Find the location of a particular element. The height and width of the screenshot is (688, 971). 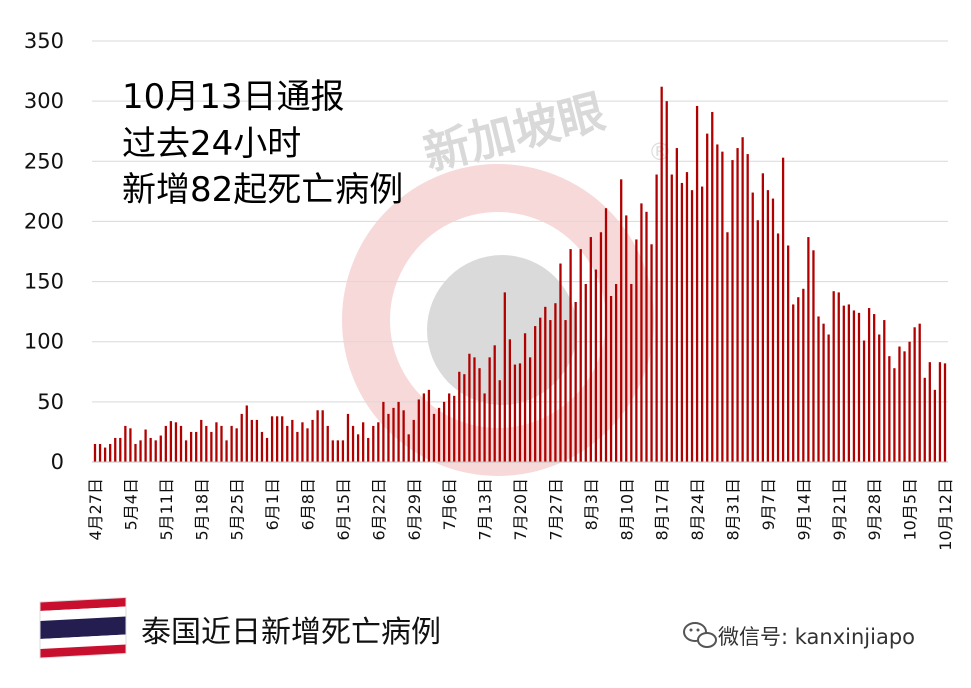

y-tick-label: 100 is located at coordinates (44, 342).